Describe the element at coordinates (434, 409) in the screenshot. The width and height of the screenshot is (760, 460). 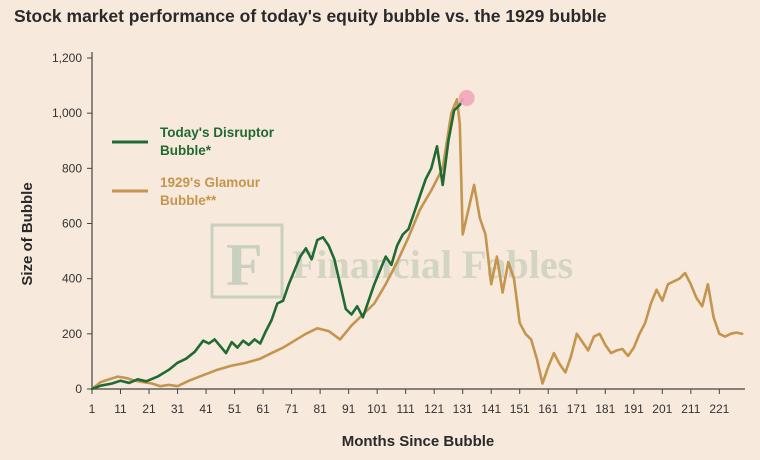
I see `x-tick-label: 121` at that location.